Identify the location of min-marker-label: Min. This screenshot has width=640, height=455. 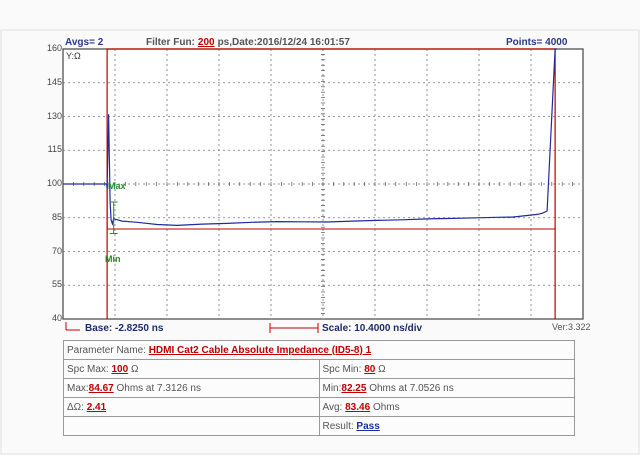
(113, 259).